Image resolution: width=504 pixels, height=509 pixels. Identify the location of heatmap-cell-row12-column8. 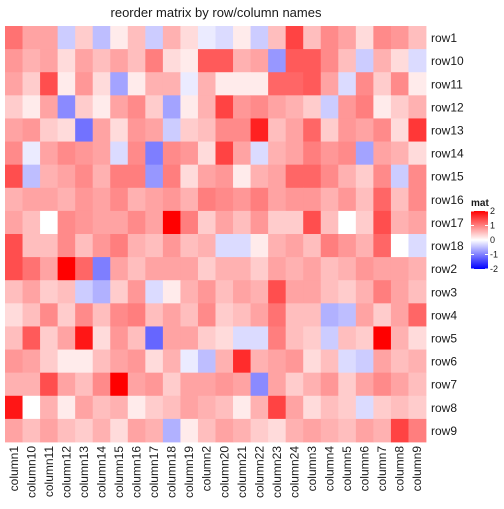
(399, 107).